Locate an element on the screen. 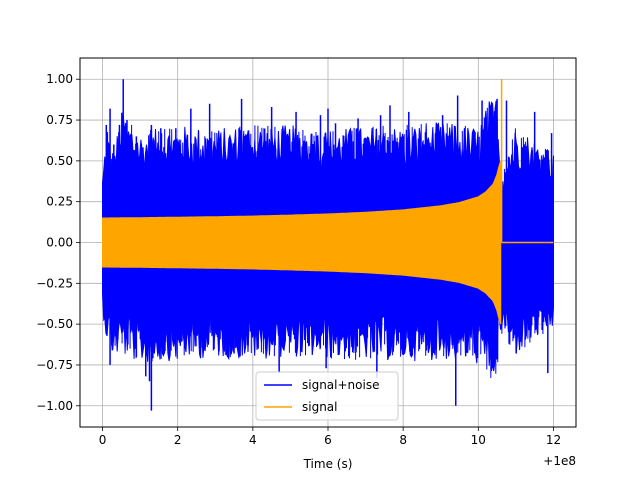 Image resolution: width=640 pixels, height=480 pixels. x-tick-label: 12 is located at coordinates (553, 440).